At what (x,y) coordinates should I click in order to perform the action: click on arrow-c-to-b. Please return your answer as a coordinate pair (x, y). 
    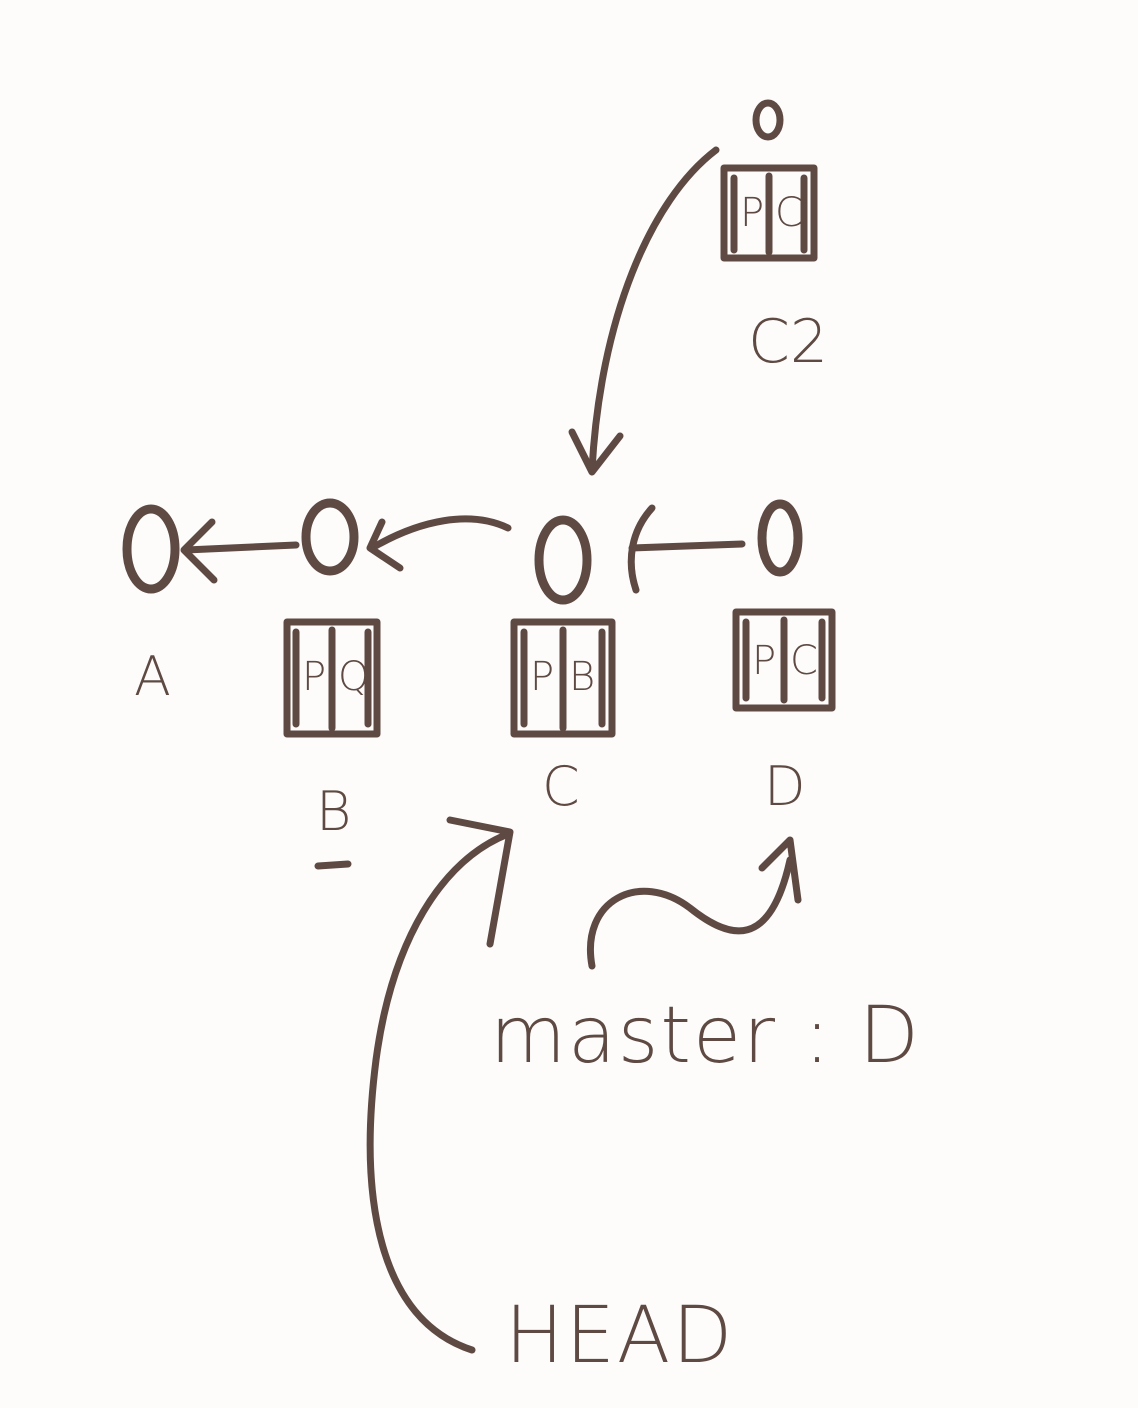
    Looking at the image, I should click on (439, 543).